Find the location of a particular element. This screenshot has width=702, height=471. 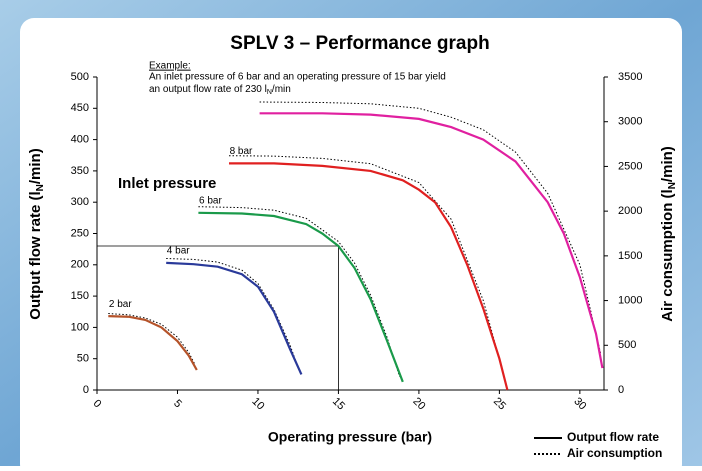

y-tick-label: 150 is located at coordinates (80, 296).